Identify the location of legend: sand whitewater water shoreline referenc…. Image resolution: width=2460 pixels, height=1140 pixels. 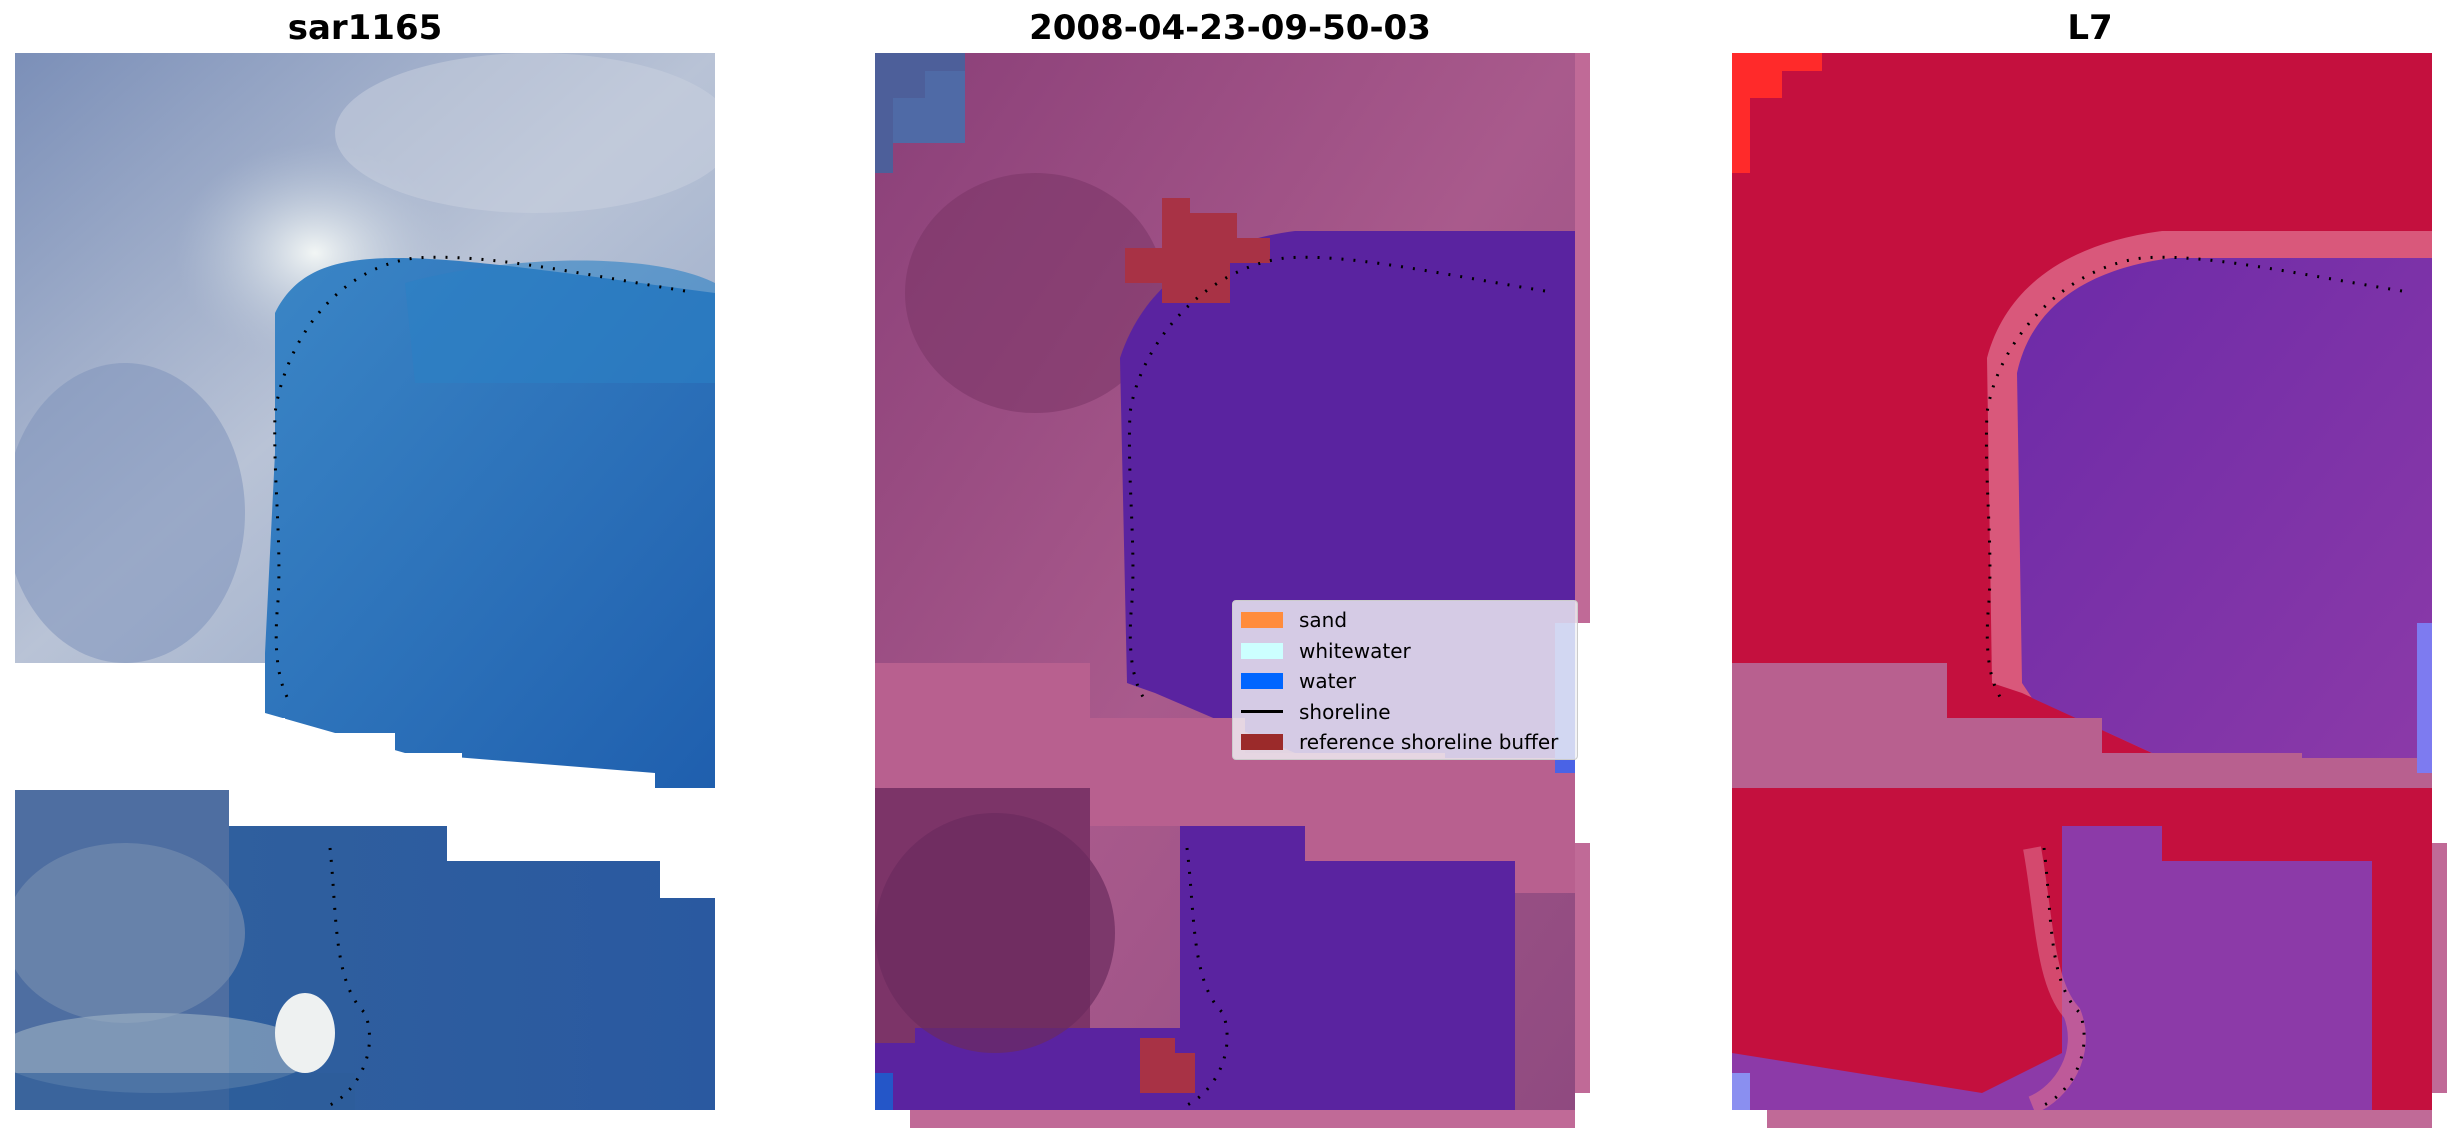
(1405, 680).